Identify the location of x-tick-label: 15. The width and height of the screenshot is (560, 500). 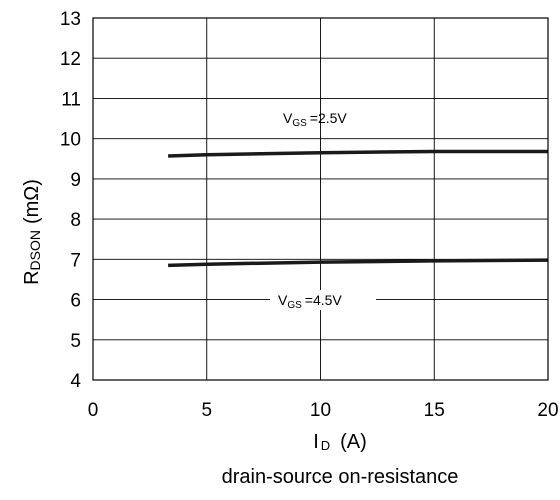
(434, 410).